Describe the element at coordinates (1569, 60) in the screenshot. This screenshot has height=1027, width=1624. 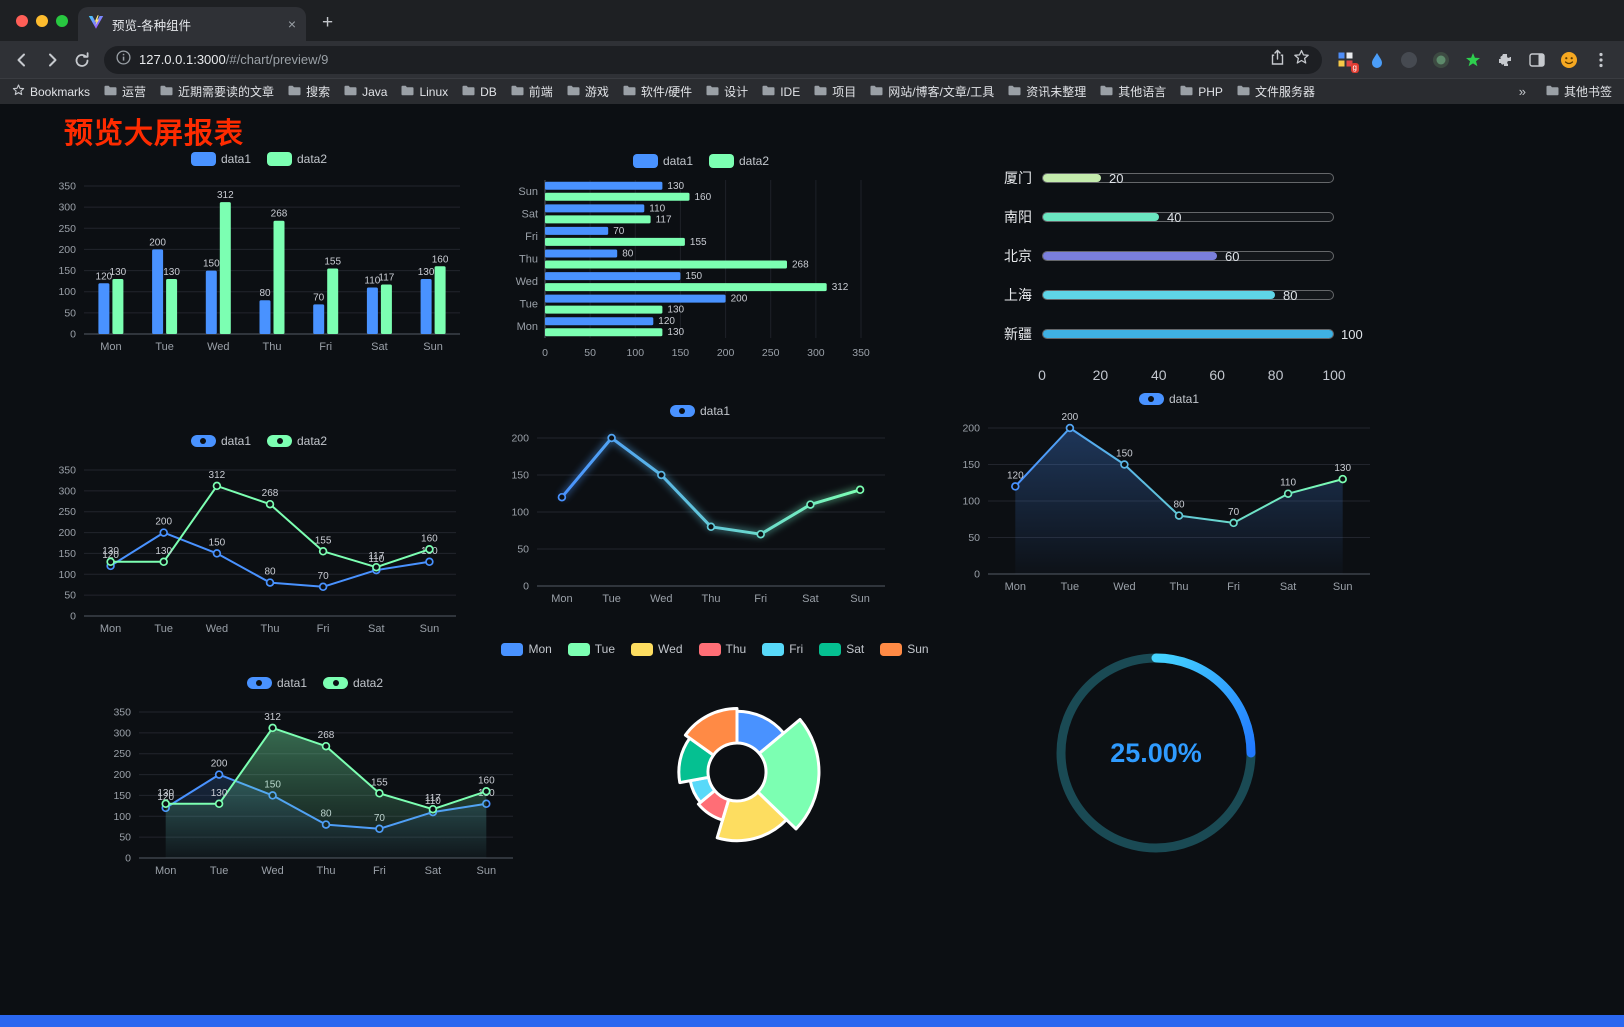
I see `emoji-icon` at that location.